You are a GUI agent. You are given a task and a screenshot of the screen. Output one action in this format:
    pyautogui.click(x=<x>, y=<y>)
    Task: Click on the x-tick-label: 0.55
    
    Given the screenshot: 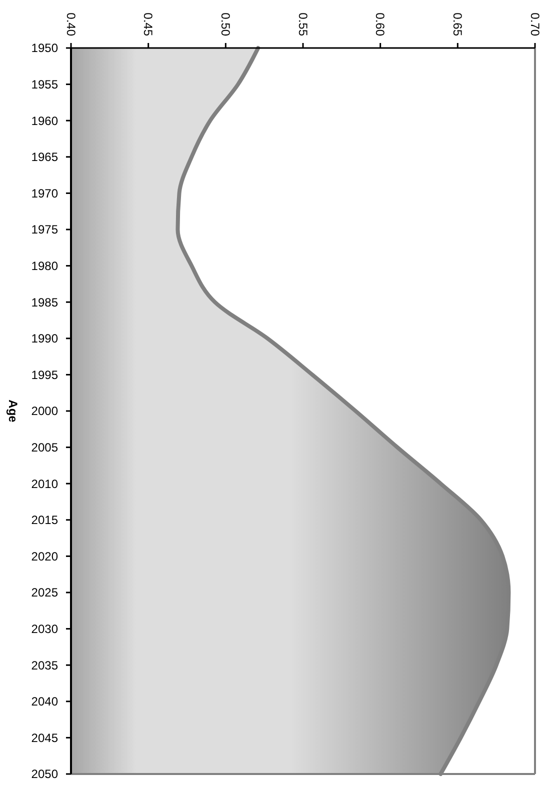 What is the action you would take?
    pyautogui.click(x=303, y=24)
    